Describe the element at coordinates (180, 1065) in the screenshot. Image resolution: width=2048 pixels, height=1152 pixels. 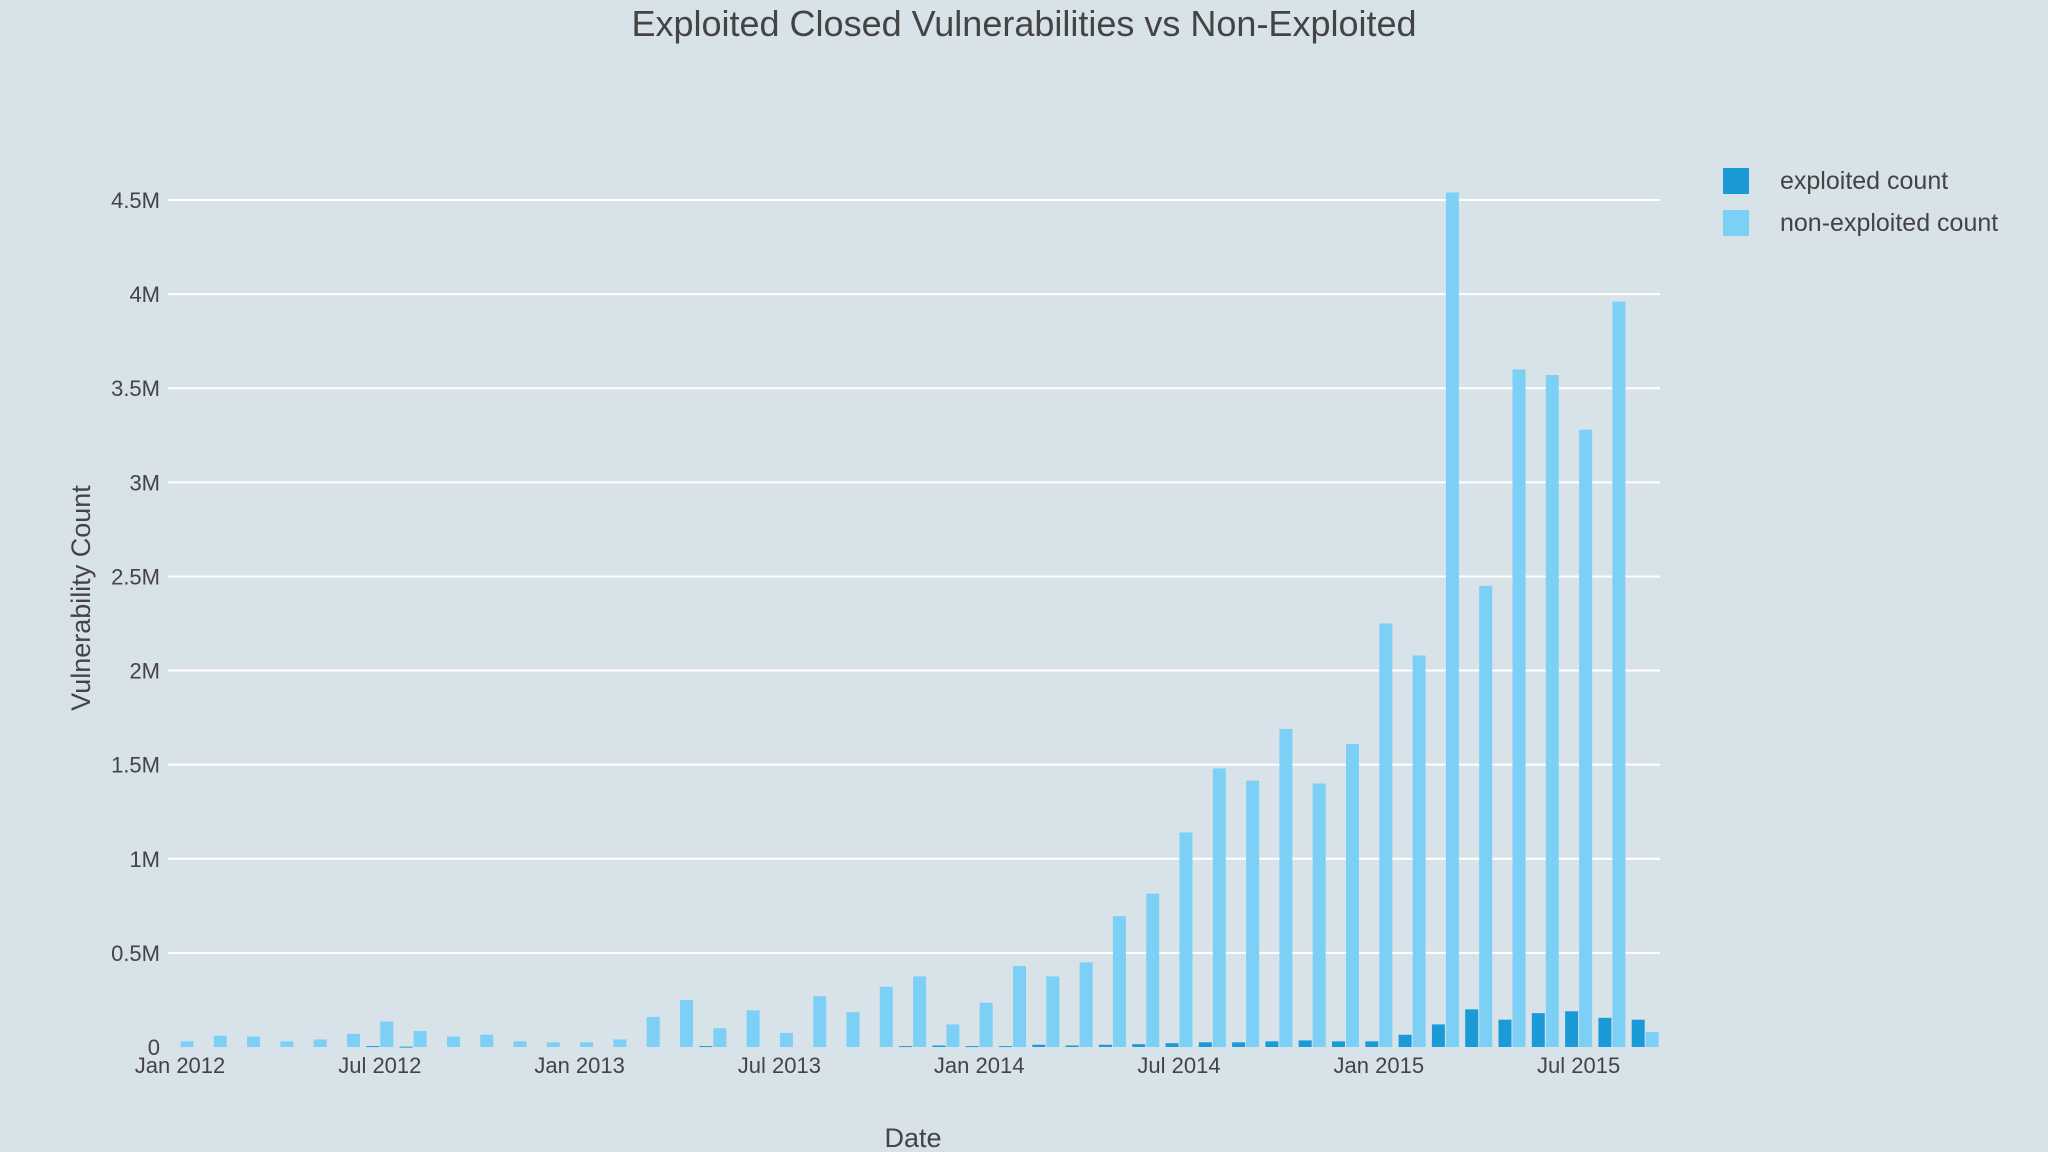
I see `x-tick-label: Jan 2012` at that location.